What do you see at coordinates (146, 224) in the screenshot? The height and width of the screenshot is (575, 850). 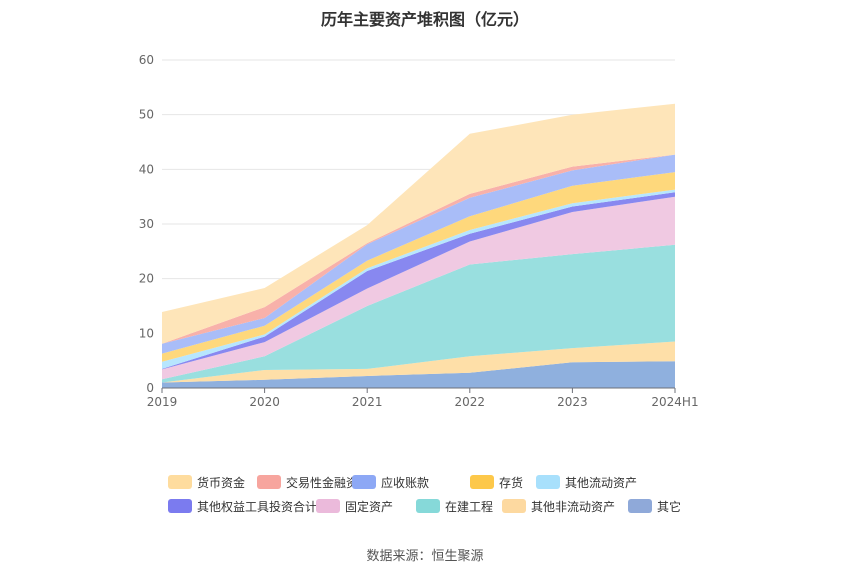 I see `y-tick-label: 30` at bounding box center [146, 224].